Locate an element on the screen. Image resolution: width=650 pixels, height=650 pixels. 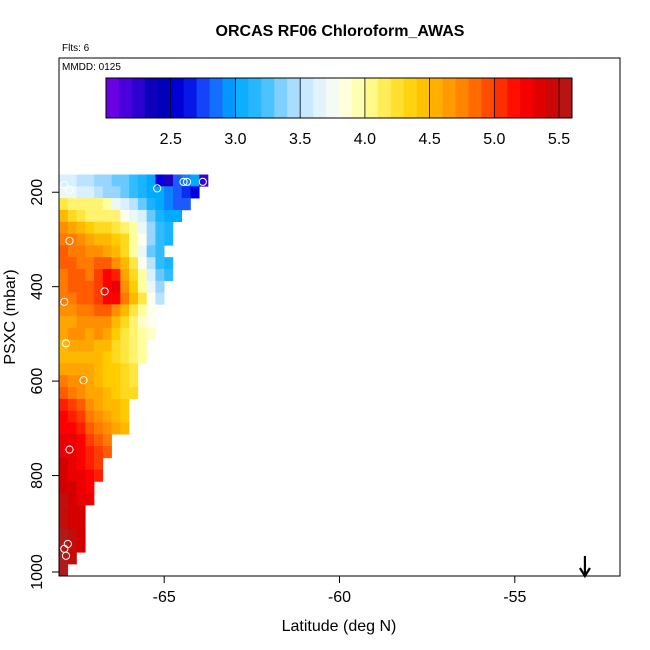
arrow-marker is located at coordinates (585, 567).